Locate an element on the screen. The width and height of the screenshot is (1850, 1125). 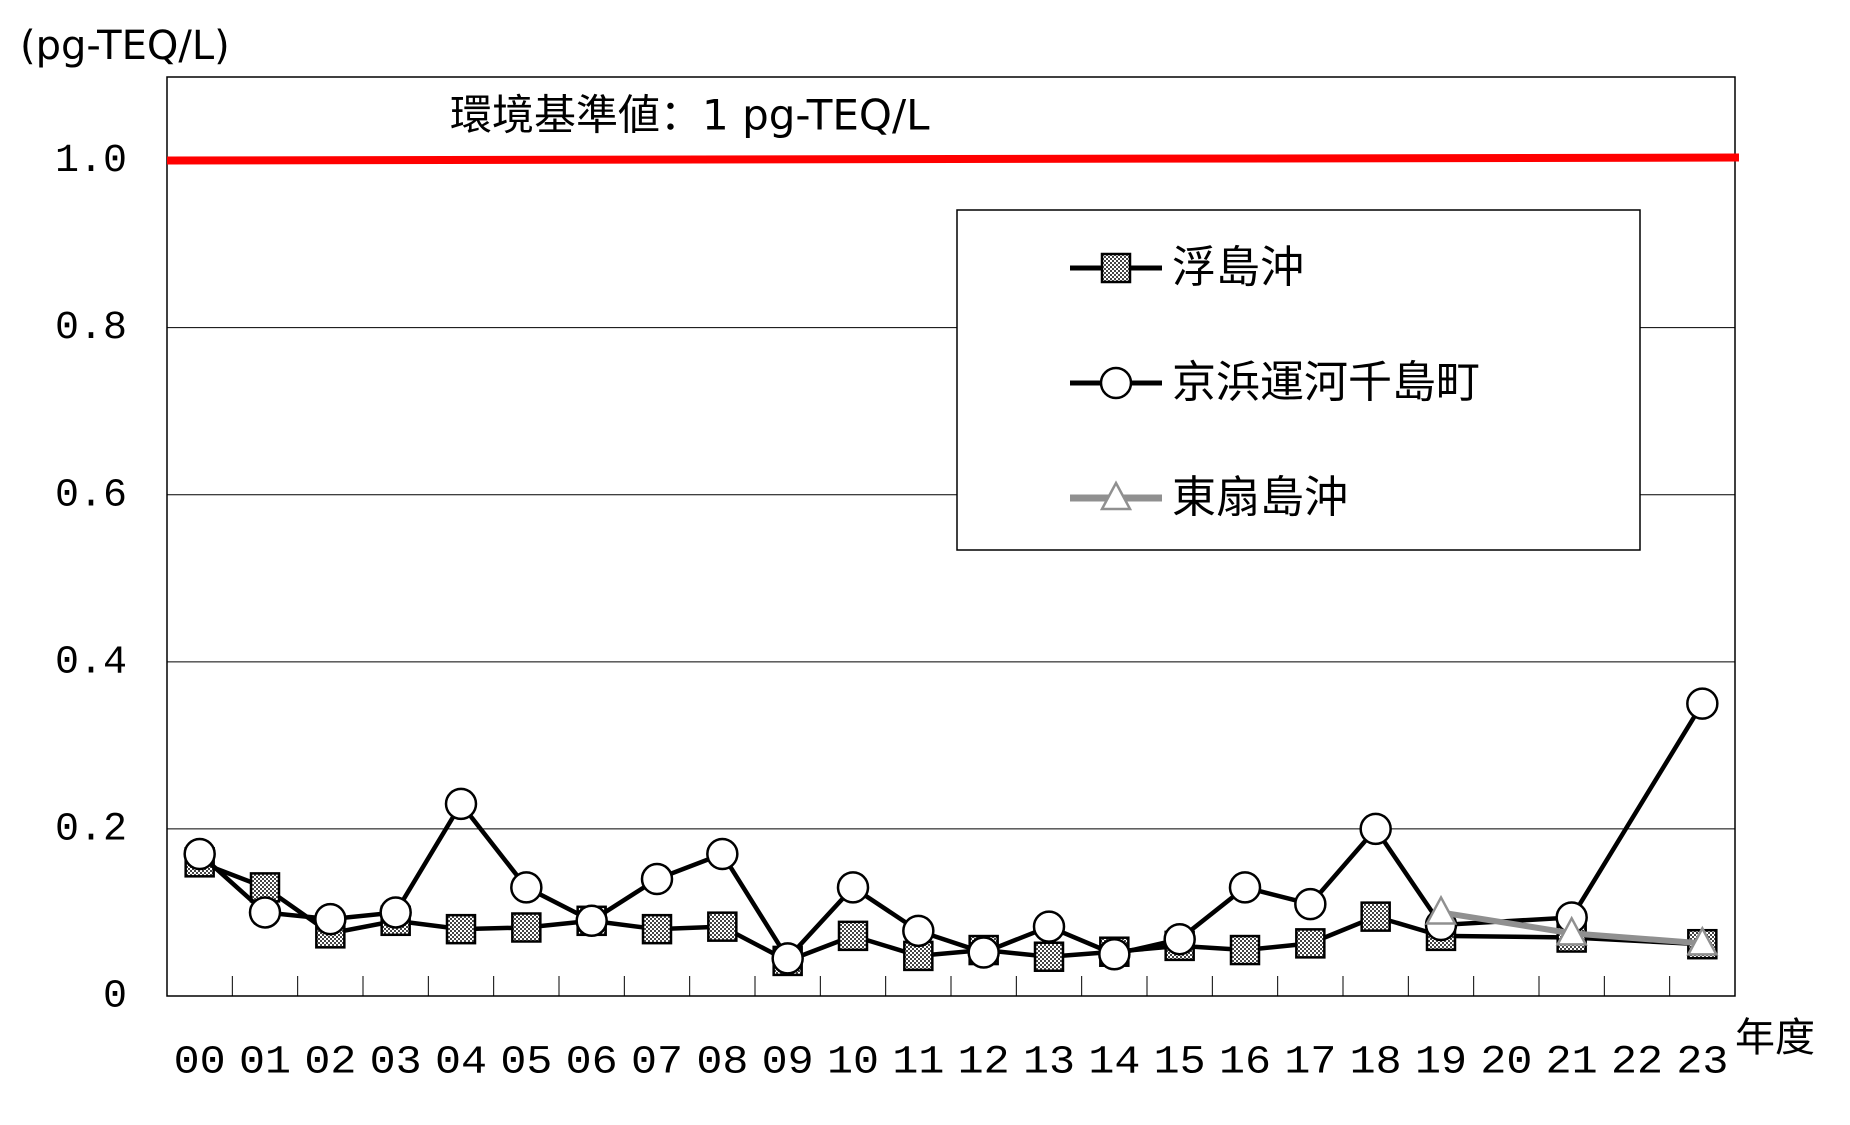
legend-label: 京浜運河千島町 is located at coordinates (1326, 382).